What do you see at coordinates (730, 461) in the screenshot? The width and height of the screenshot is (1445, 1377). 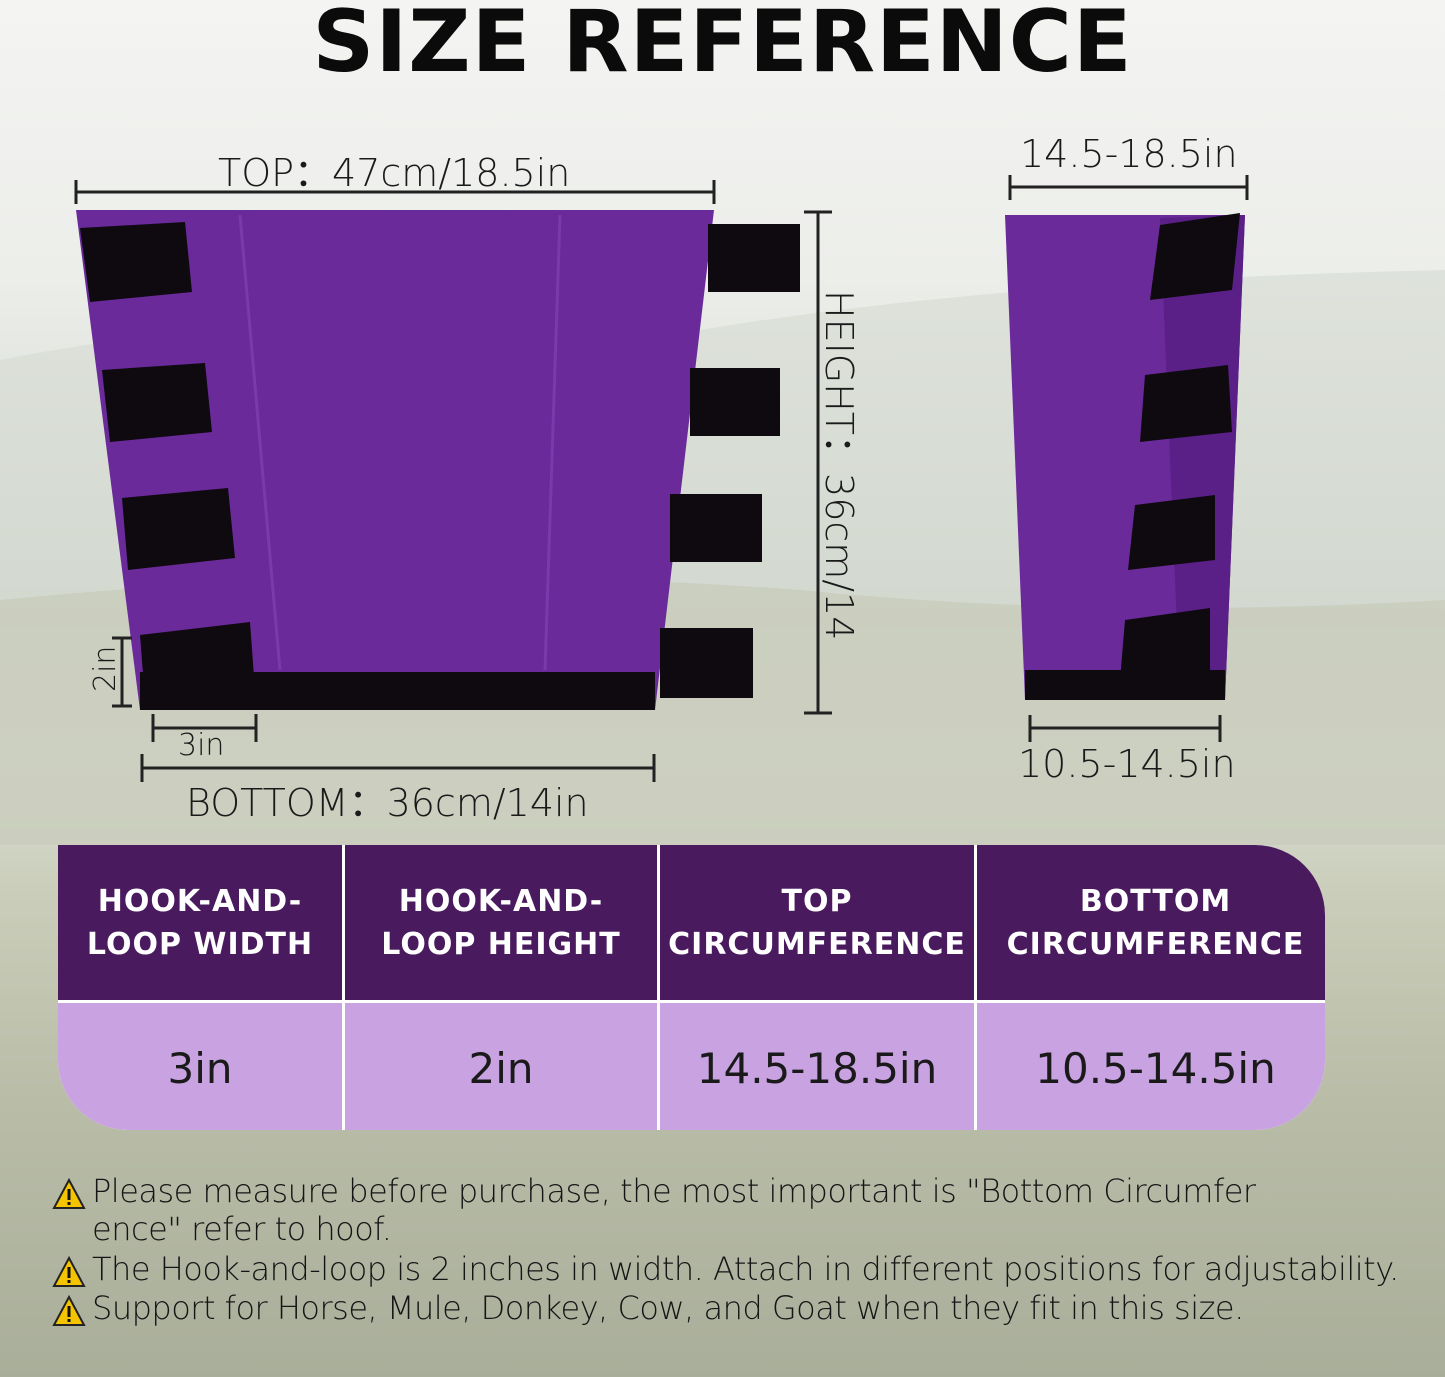 I see `strap-right` at bounding box center [730, 461].